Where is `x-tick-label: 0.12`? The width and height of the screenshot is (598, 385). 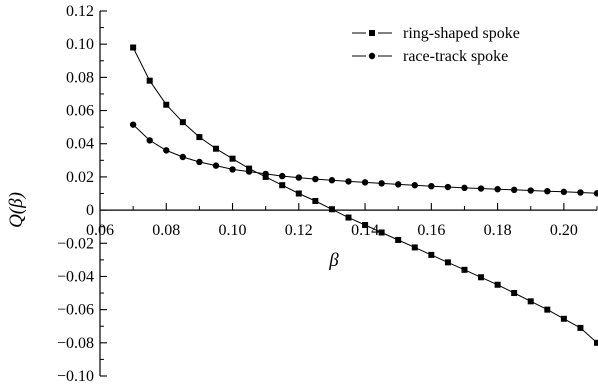 x-tick-label: 0.12 is located at coordinates (299, 230).